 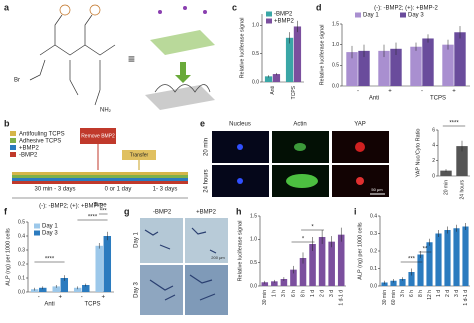 I want to click on y-tick-label: 0.2, so click(x=21, y=264).